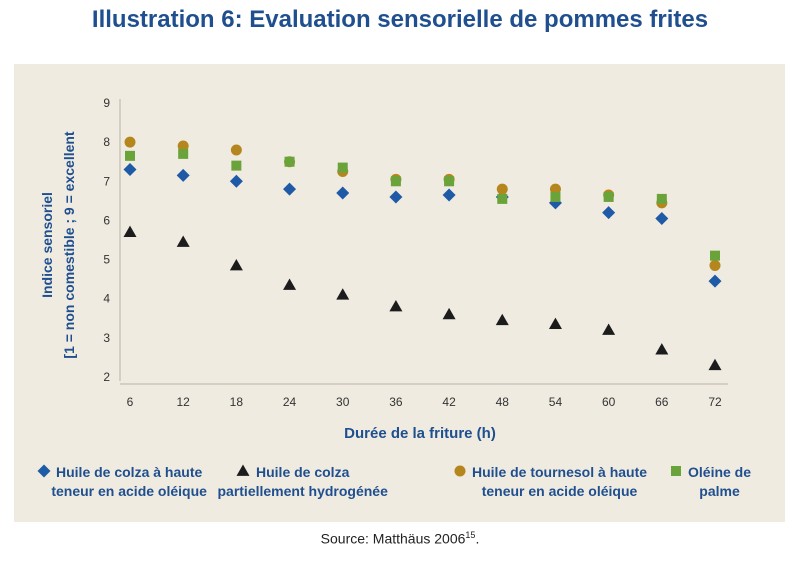  I want to click on legend-marker-triangle, so click(243, 470).